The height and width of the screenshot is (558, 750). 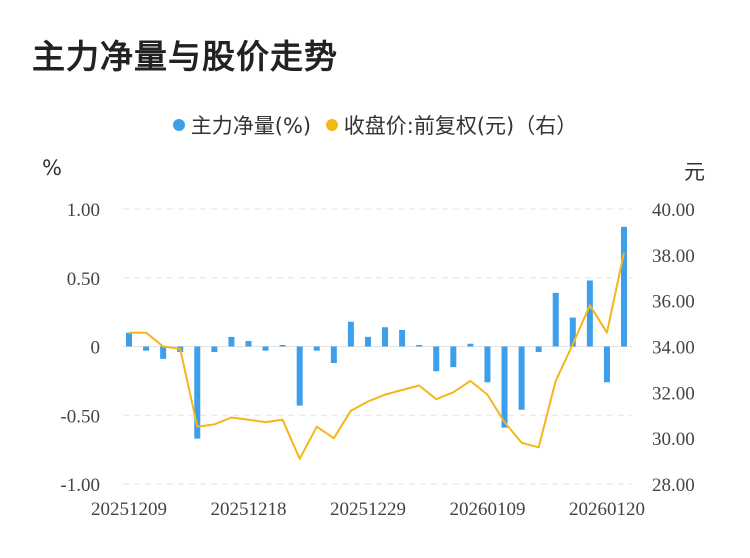 I want to click on right-axis-unit: 元, so click(x=694, y=172).